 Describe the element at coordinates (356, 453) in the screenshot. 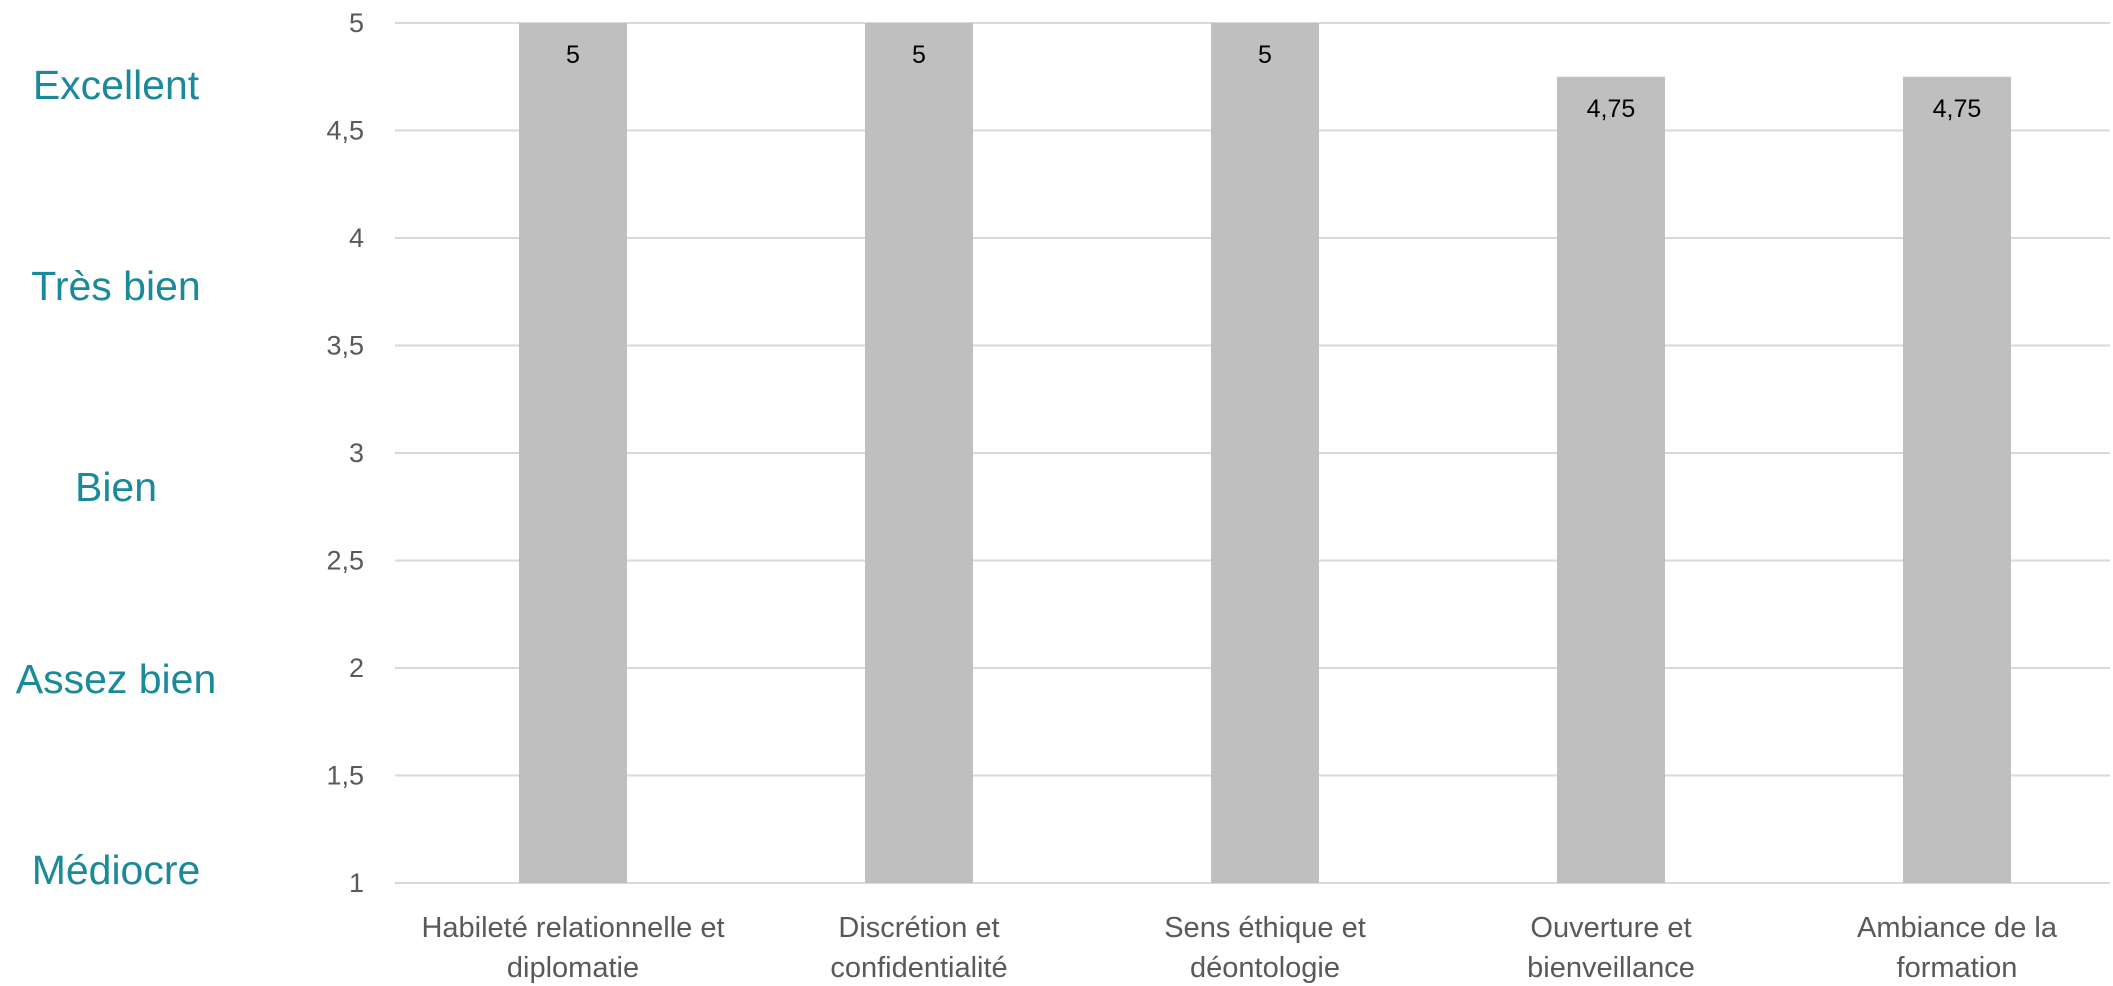

I see `y-tick-label: 3` at that location.